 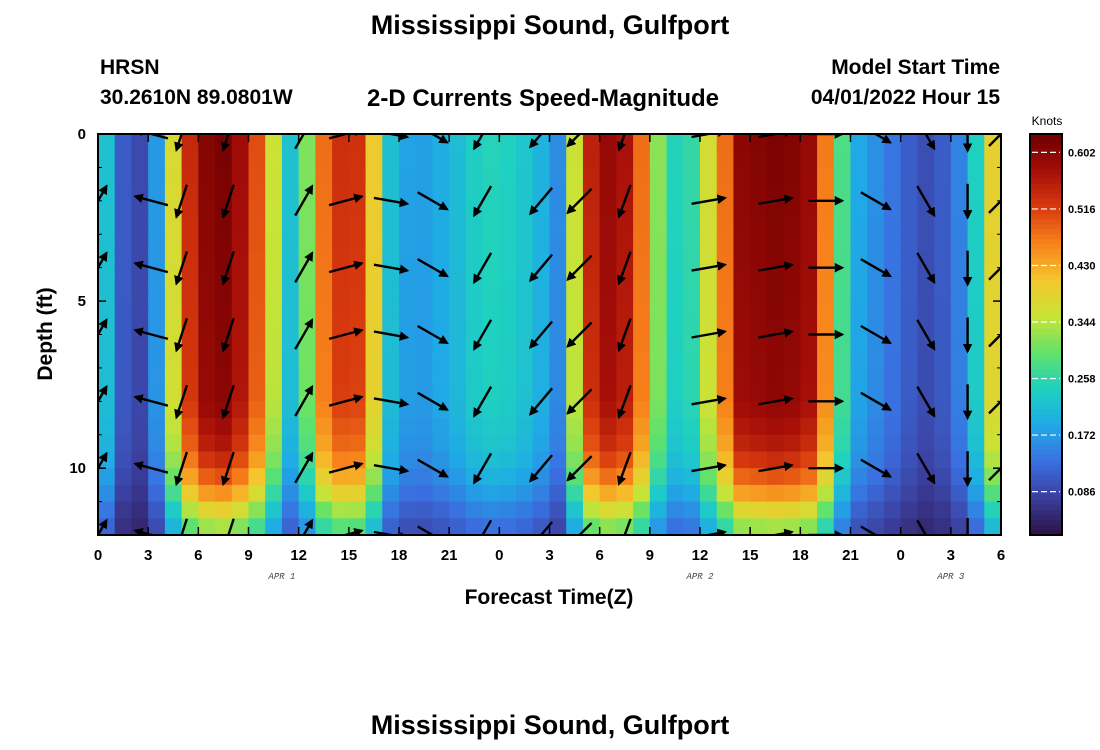 I want to click on x-tick-label: 18, so click(x=800, y=555).